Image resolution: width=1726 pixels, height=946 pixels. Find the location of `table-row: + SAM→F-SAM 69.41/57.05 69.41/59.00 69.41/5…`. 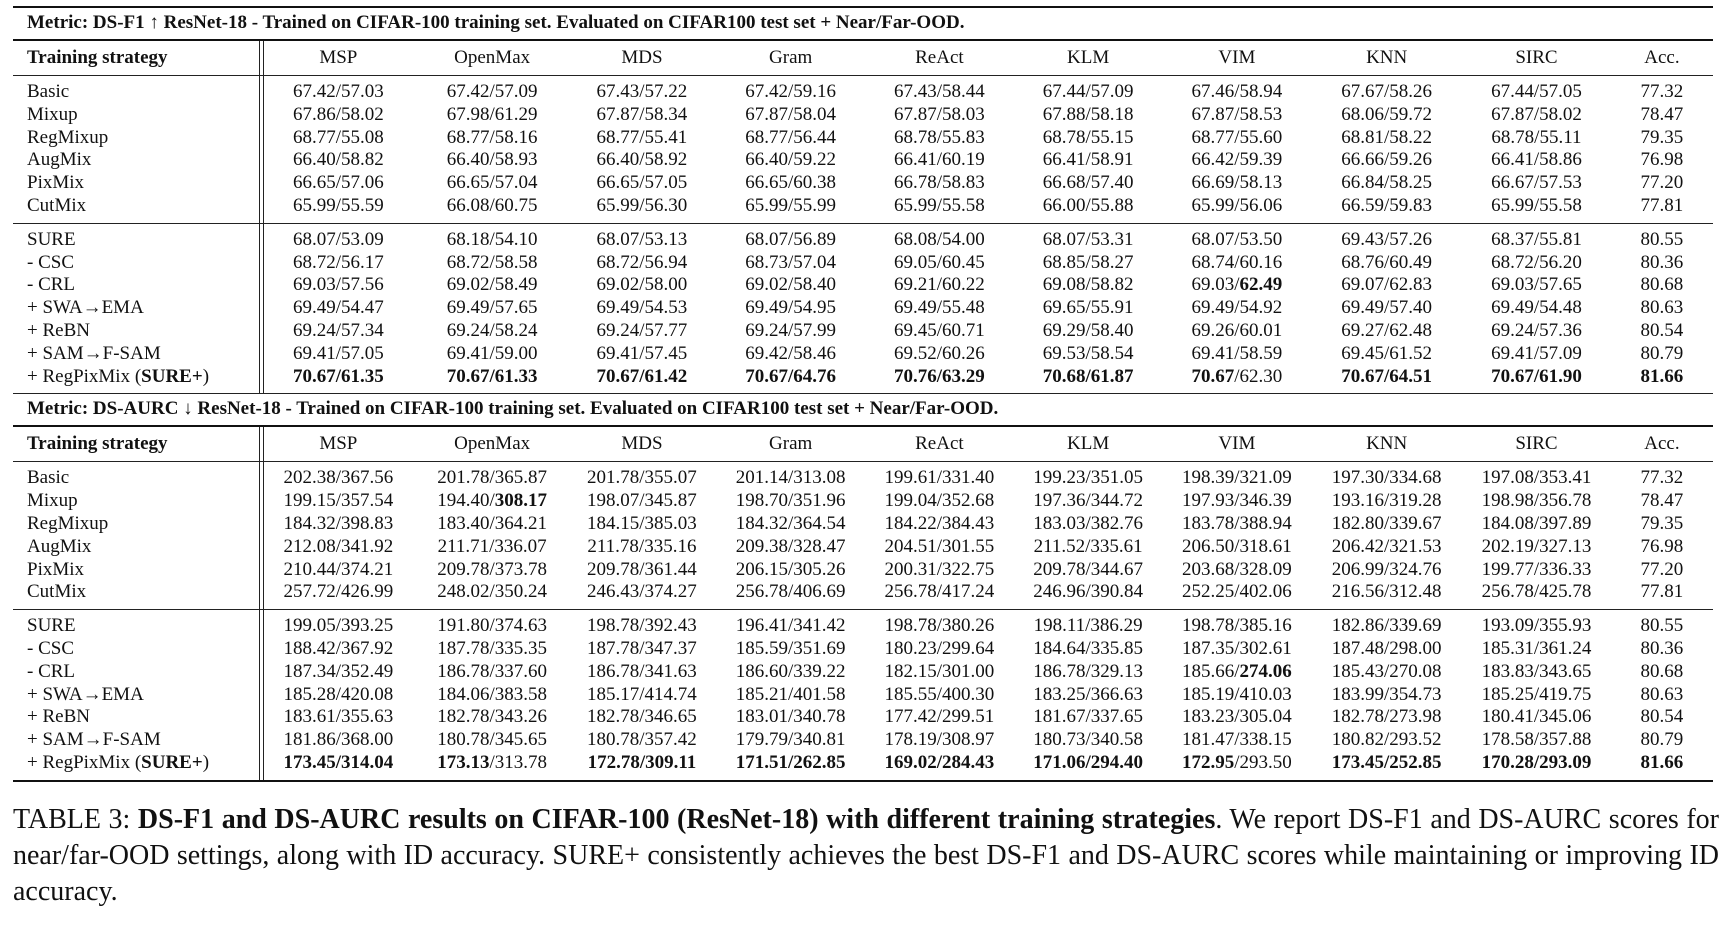

table-row: + SAM→F-SAM 69.41/57.05 69.41/59.00 69.41/5… is located at coordinates (863, 354).